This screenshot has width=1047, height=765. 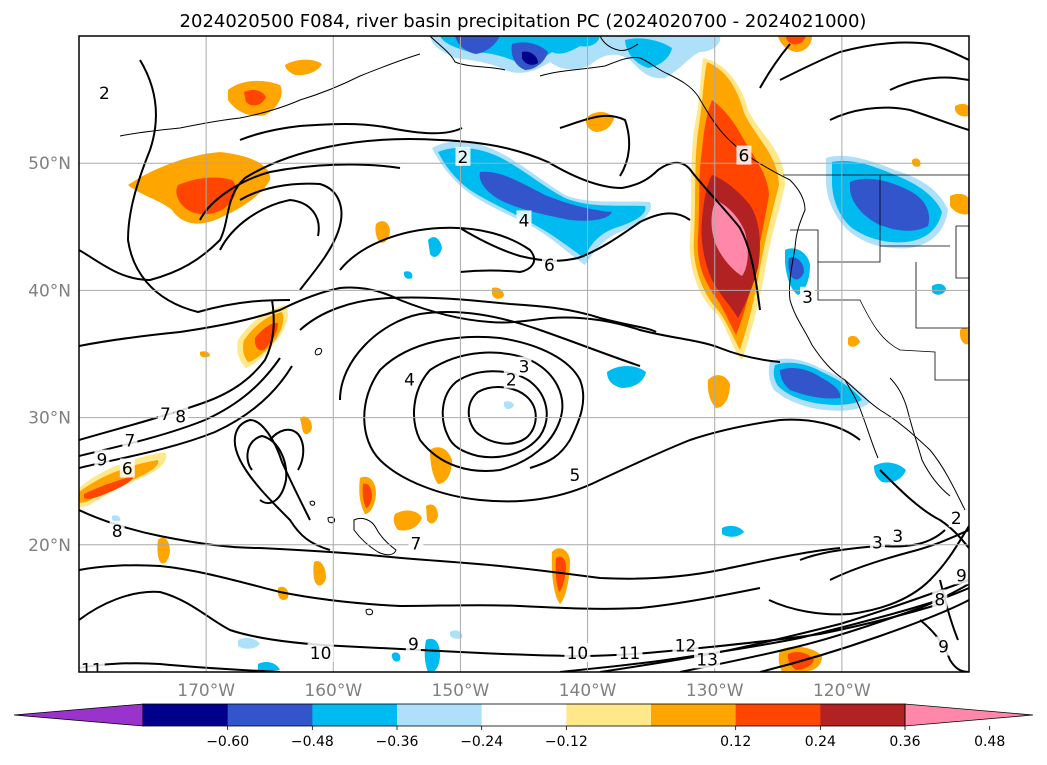 What do you see at coordinates (566, 742) in the screenshot?
I see `colorbar-tick-label: −0.12` at bounding box center [566, 742].